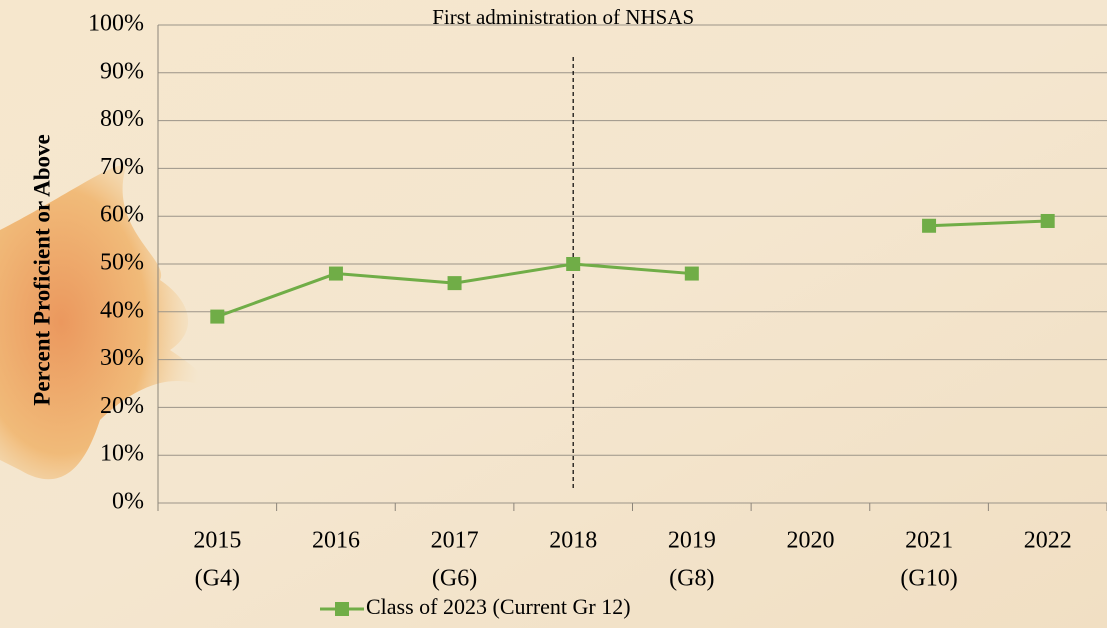  I want to click on x-tick-label: 2019, so click(692, 541).